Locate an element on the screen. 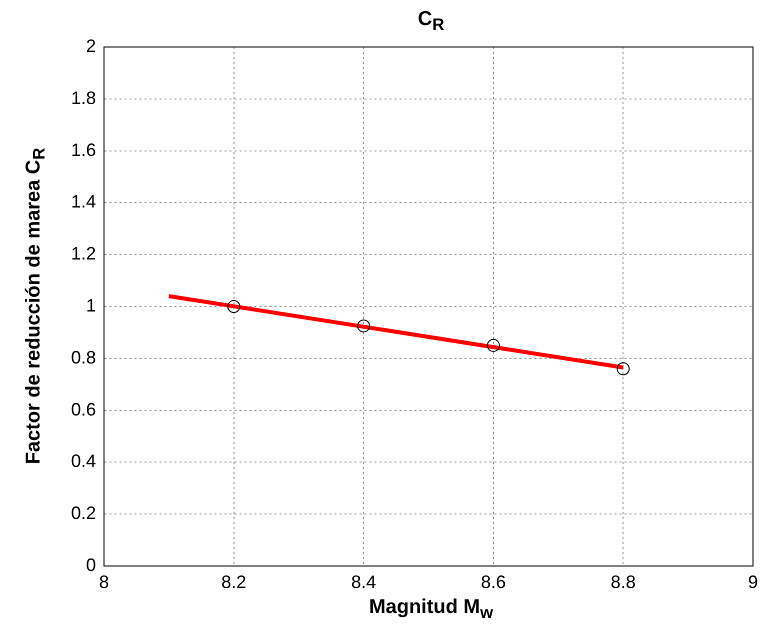  x-tick-label: 8.2 is located at coordinates (233, 582).